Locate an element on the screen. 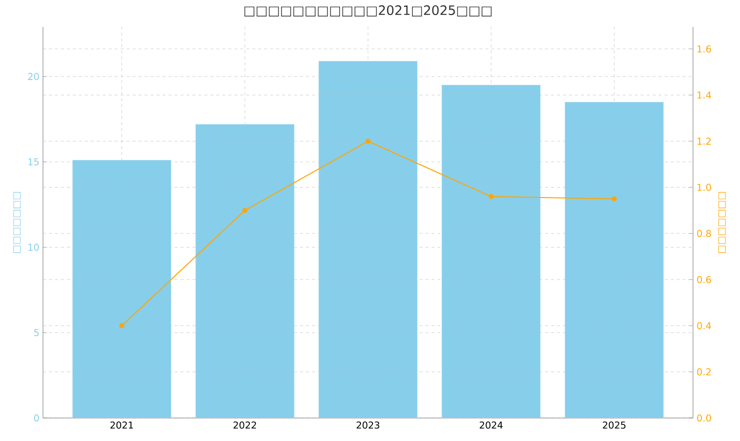  x-tick-label: 2023 is located at coordinates (368, 425).